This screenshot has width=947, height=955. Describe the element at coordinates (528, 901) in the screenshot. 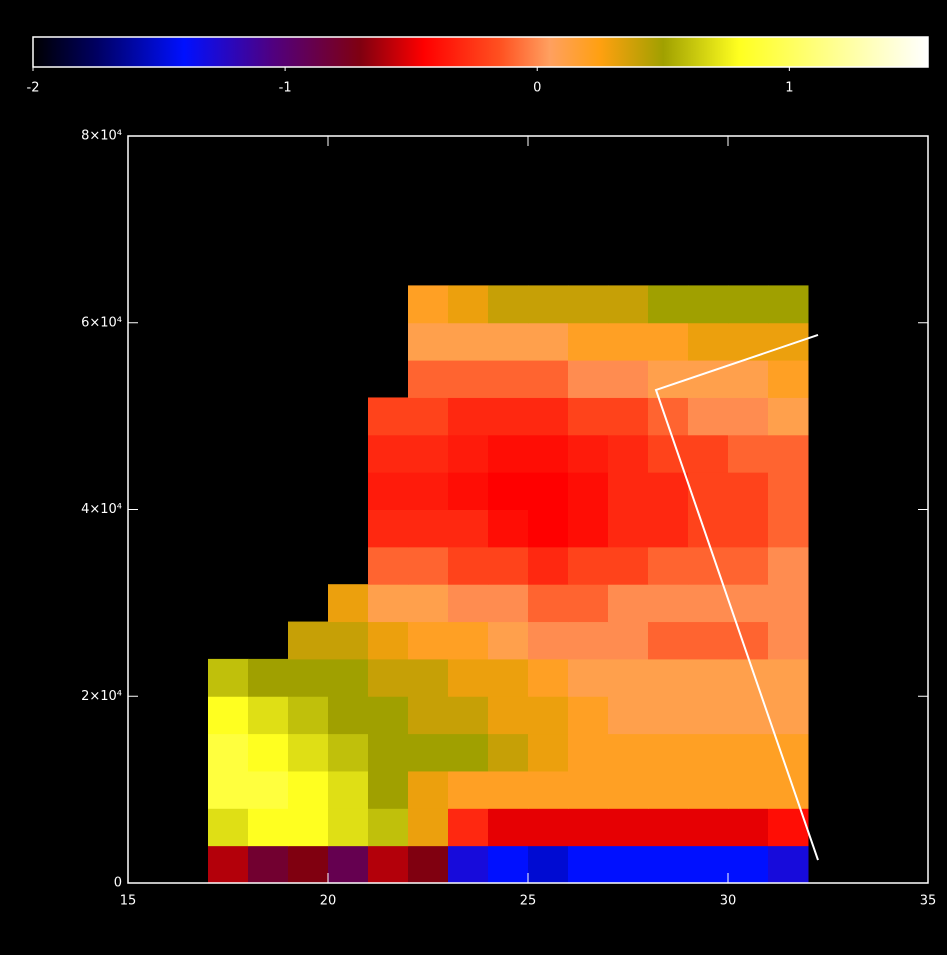

I see `x-tick-label: 25` at that location.